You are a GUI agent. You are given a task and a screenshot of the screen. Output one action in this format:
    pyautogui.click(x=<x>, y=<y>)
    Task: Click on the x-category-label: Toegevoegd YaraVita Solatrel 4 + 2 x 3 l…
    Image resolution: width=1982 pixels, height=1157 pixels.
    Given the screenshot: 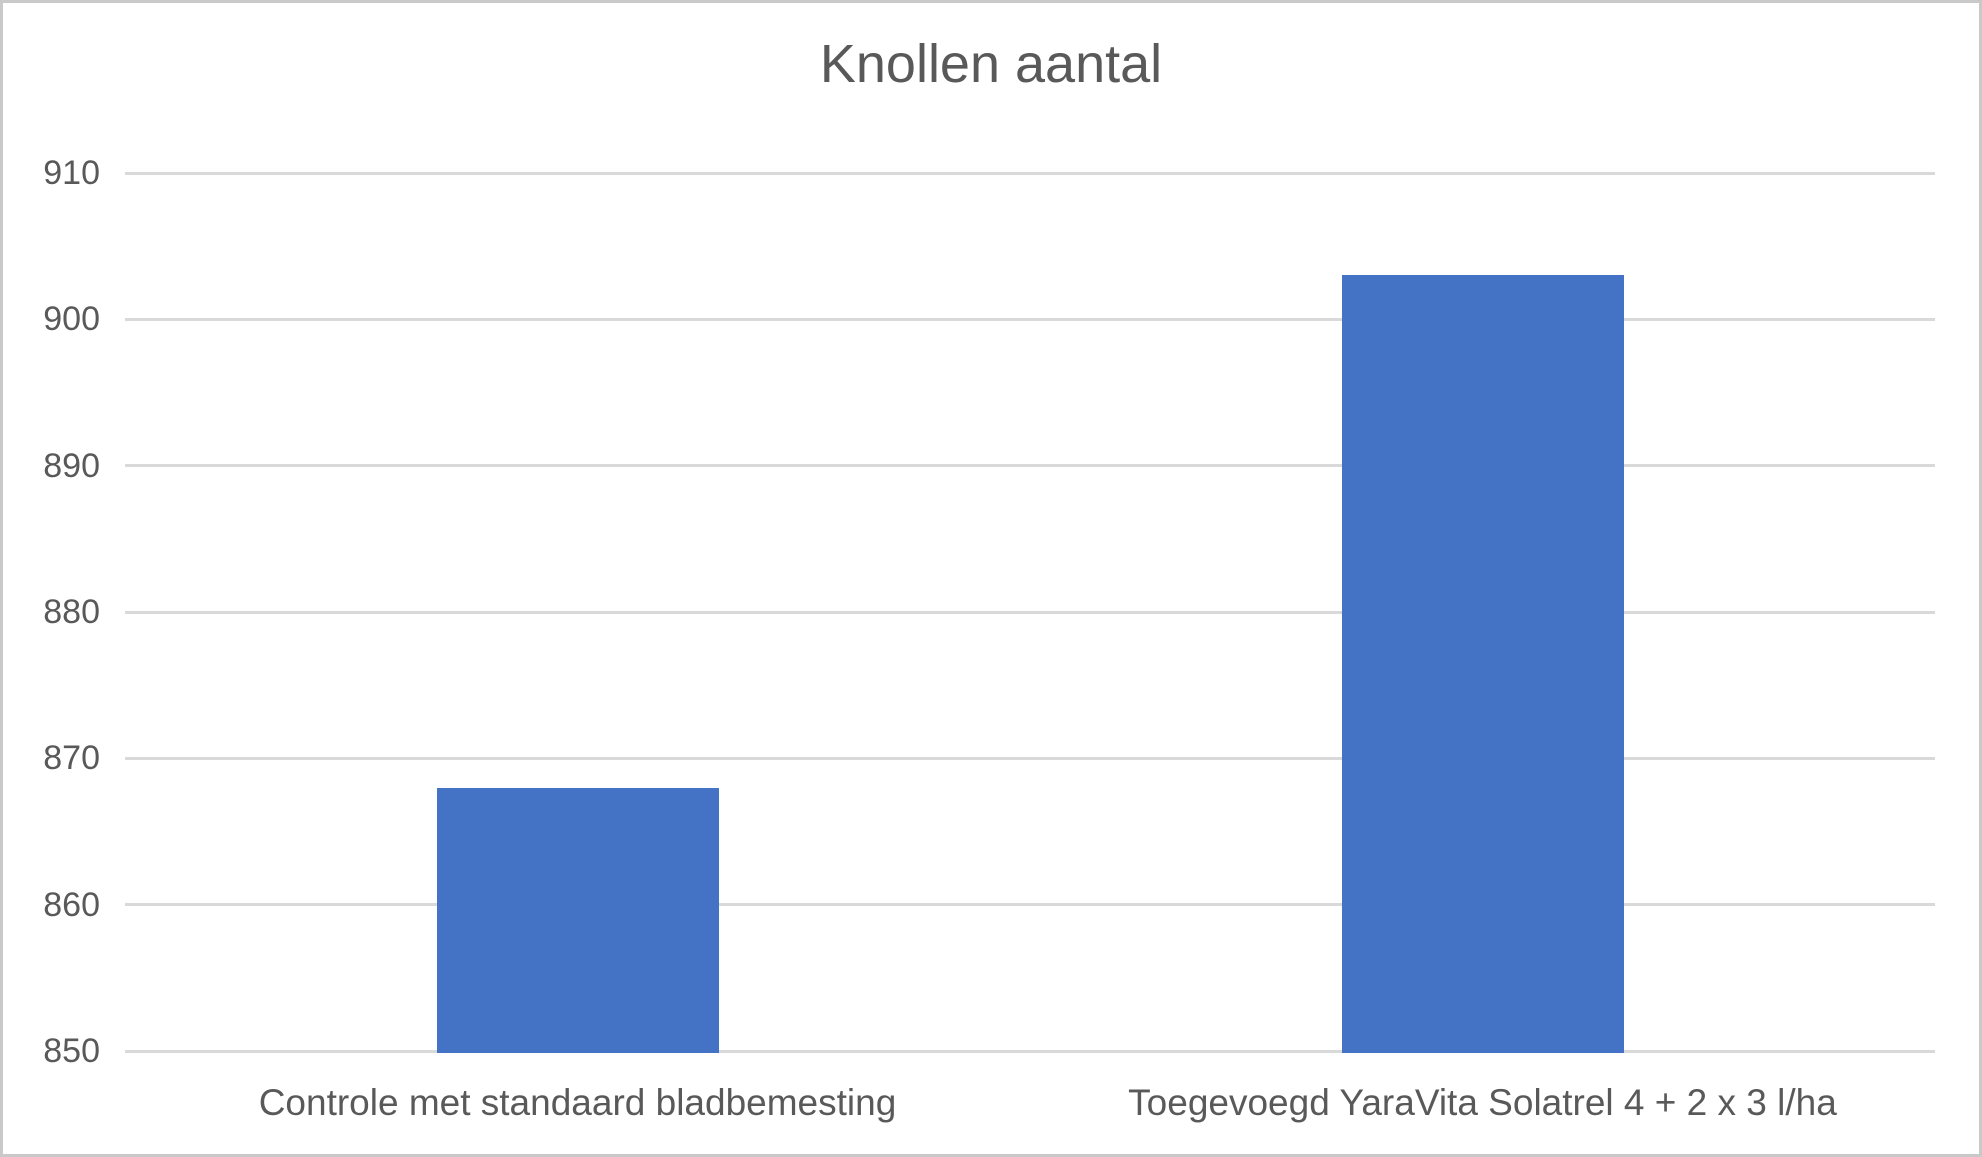 What is the action you would take?
    pyautogui.click(x=1482, y=1102)
    